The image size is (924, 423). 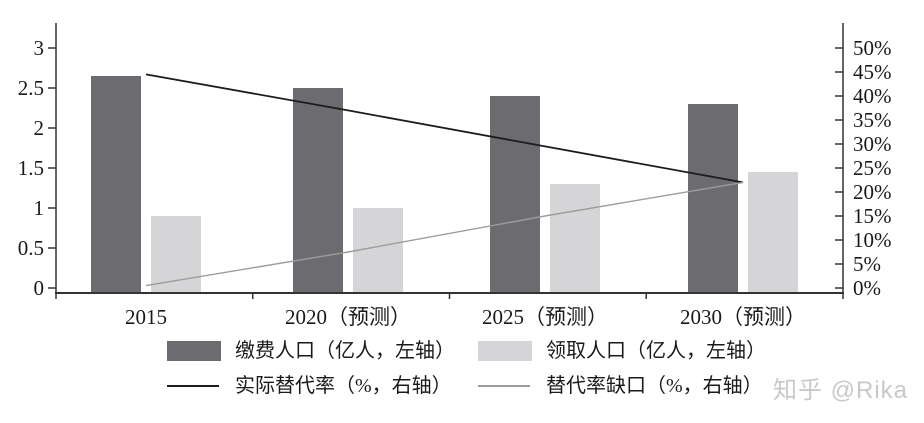 What do you see at coordinates (872, 192) in the screenshot?
I see `right-tick-label-20%: 20%` at bounding box center [872, 192].